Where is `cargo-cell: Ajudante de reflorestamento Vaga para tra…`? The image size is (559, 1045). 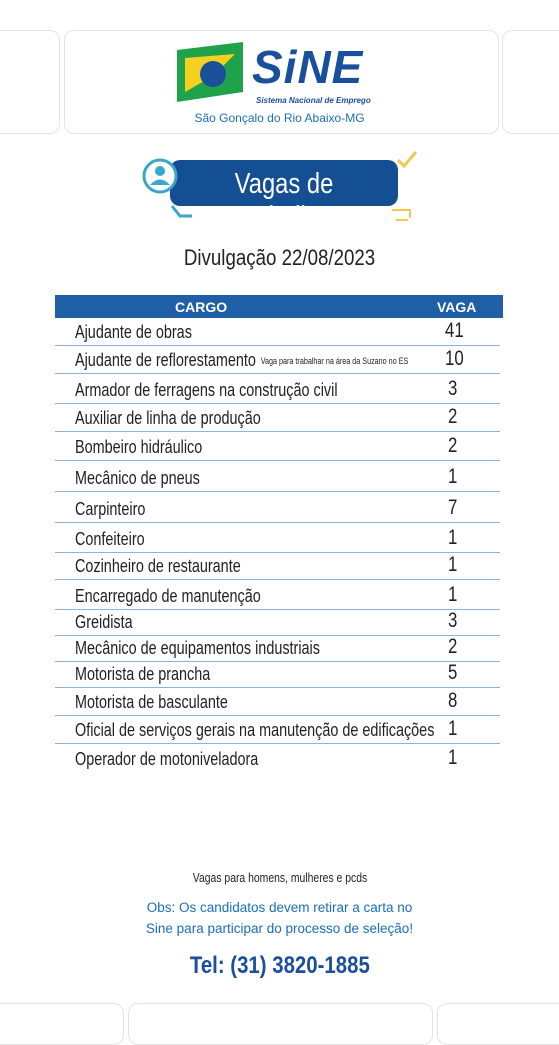
cargo-cell: Ajudante de reflorestamento Vaga para tra… is located at coordinates (283, 360).